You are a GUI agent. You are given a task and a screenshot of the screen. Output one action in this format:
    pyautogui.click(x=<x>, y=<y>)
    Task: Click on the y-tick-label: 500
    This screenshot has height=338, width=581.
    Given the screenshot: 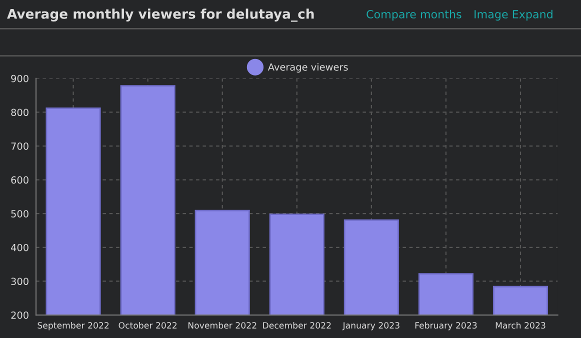 What is the action you would take?
    pyautogui.click(x=19, y=214)
    